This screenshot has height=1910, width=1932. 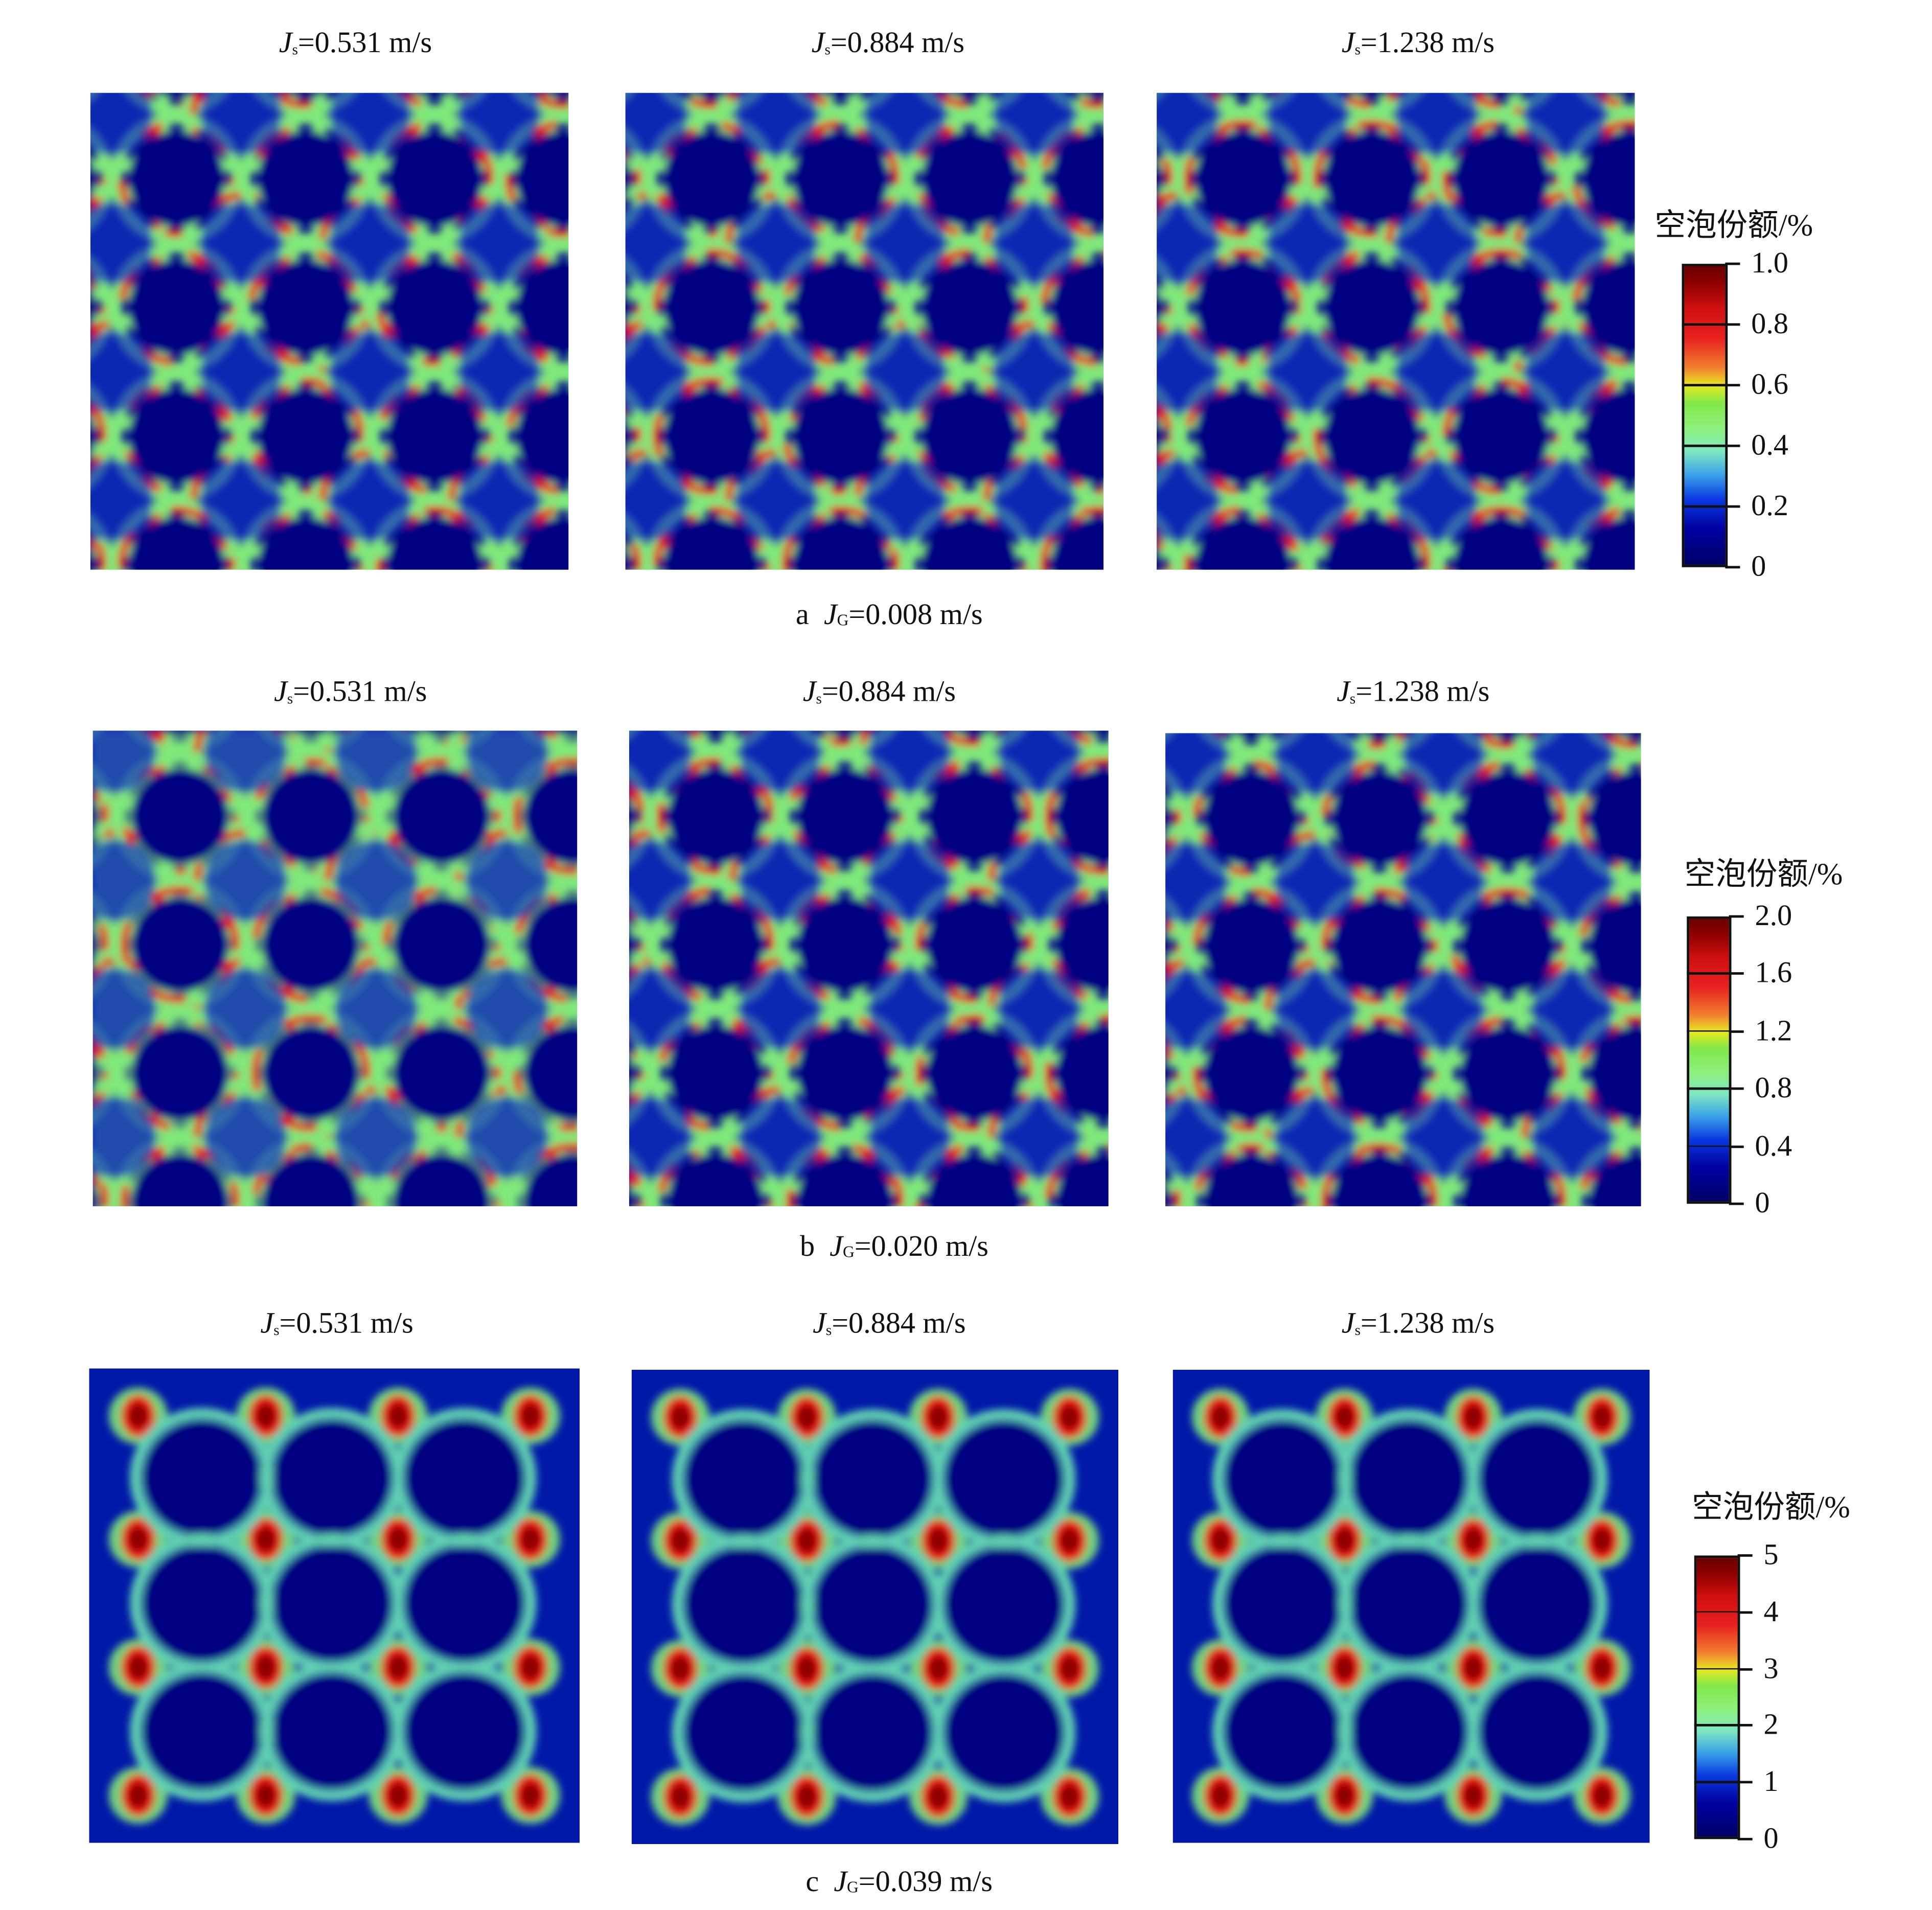 I want to click on colorbar-tick-label: 0.4, so click(x=1773, y=1146).